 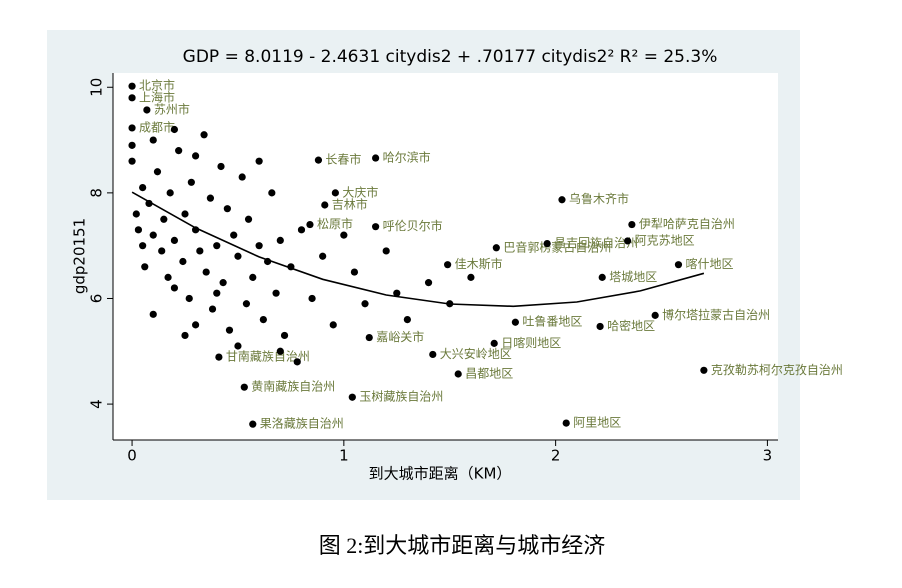 I want to click on point-label: 博尔塔拉蒙古自治州, so click(x=716, y=314).